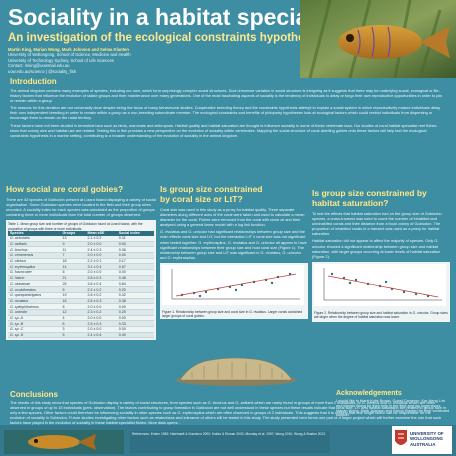  What do you see at coordinates (369, 193) in the screenshot?
I see `saturation-heading-line1: Is group size constrained by` at bounding box center [369, 193].